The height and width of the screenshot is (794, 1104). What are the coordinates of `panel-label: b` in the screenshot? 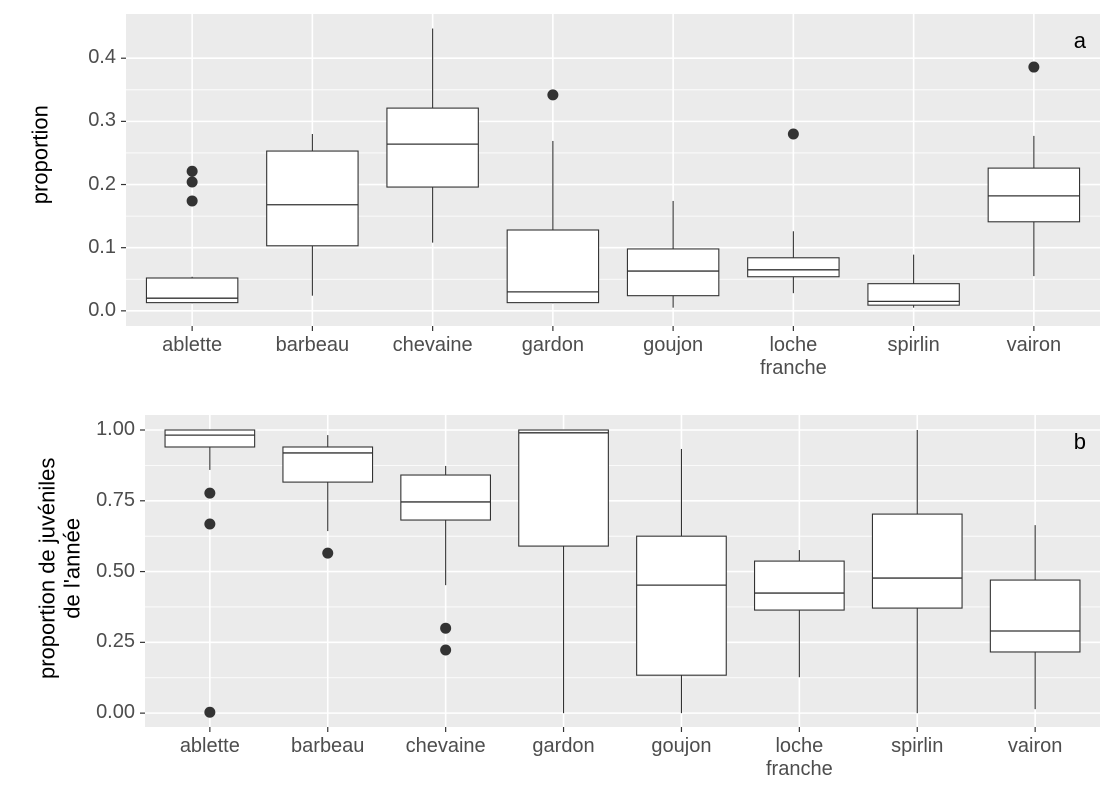 It's located at (1080, 441).